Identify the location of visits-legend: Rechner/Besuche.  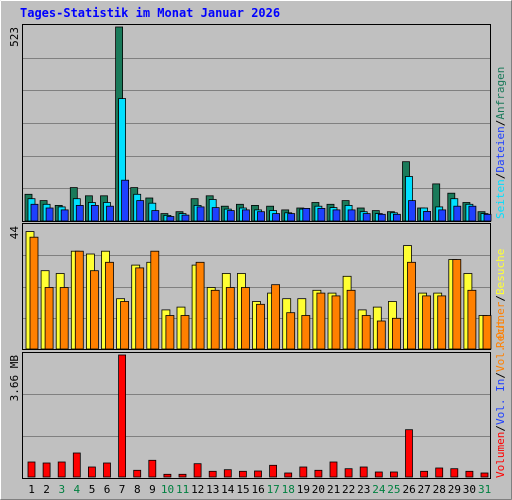
(500, 298).